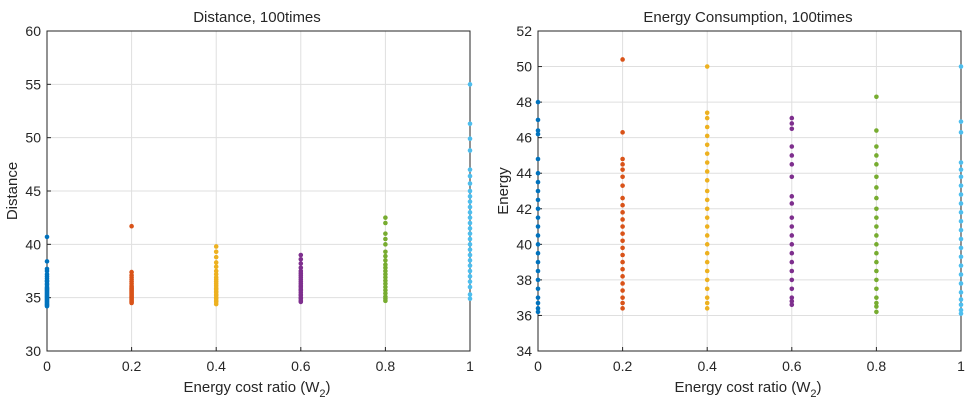 Image resolution: width=971 pixels, height=413 pixels. What do you see at coordinates (33, 31) in the screenshot?
I see `distance-y-tick-label: 60` at bounding box center [33, 31].